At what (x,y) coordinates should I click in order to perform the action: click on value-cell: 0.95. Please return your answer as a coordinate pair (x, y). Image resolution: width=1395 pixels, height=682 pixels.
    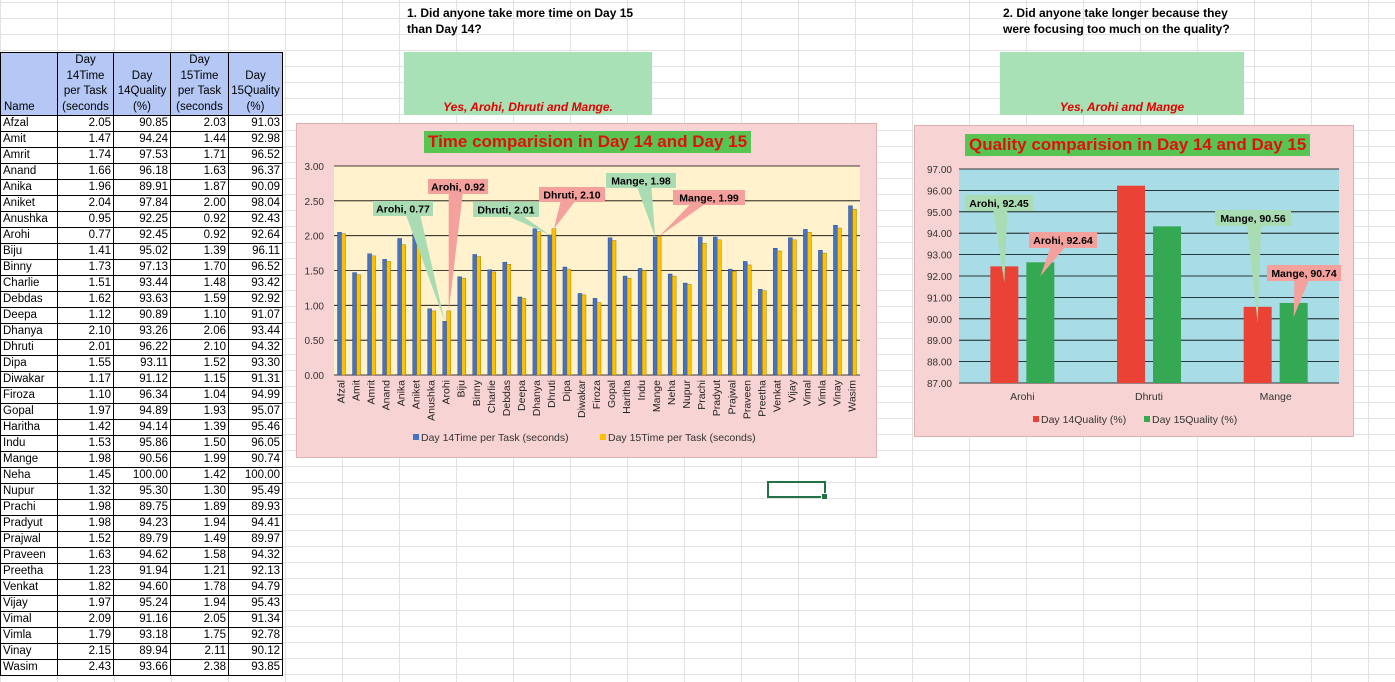
    Looking at the image, I should click on (85, 219).